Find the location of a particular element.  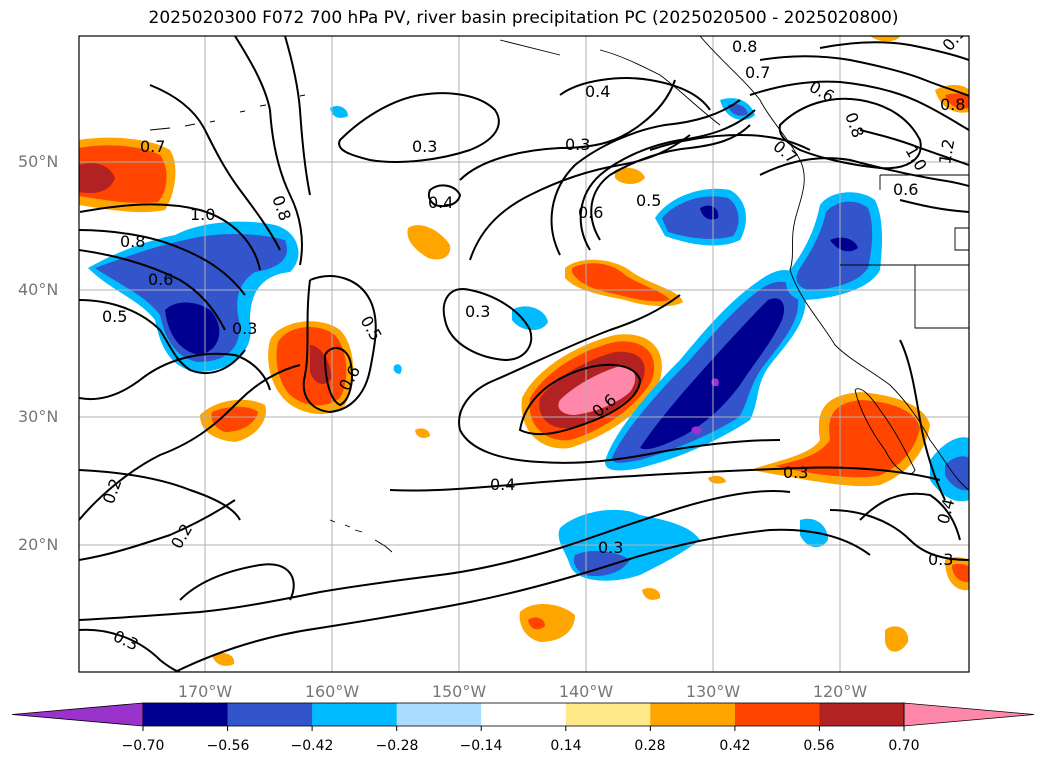

negative-precip-area-coast is located at coordinates (801, 199).